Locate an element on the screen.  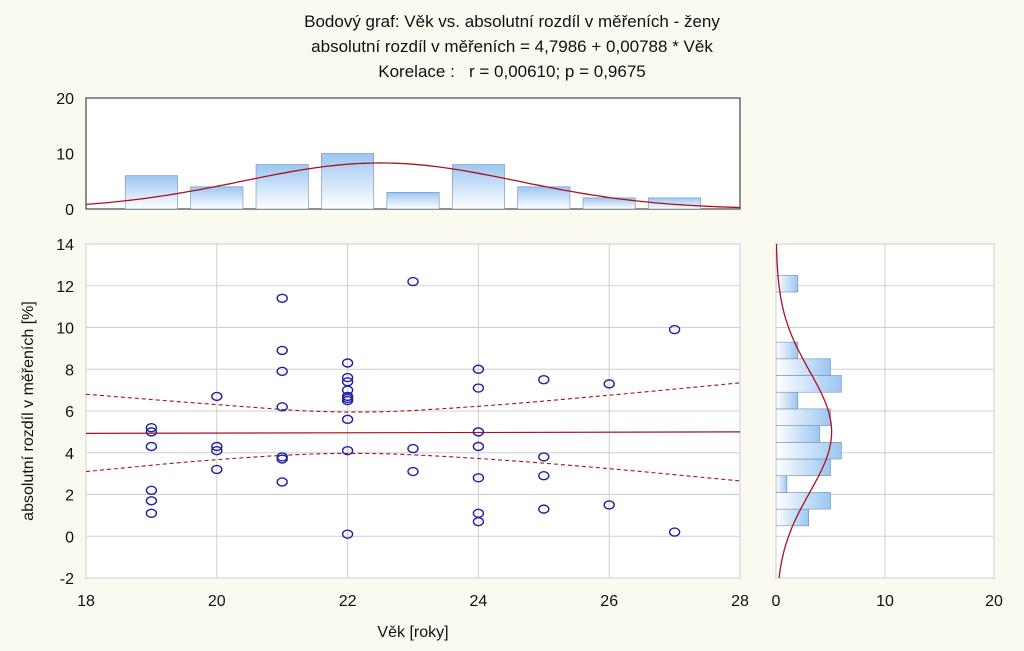
top-hist-tick-label: 0 is located at coordinates (69, 210).